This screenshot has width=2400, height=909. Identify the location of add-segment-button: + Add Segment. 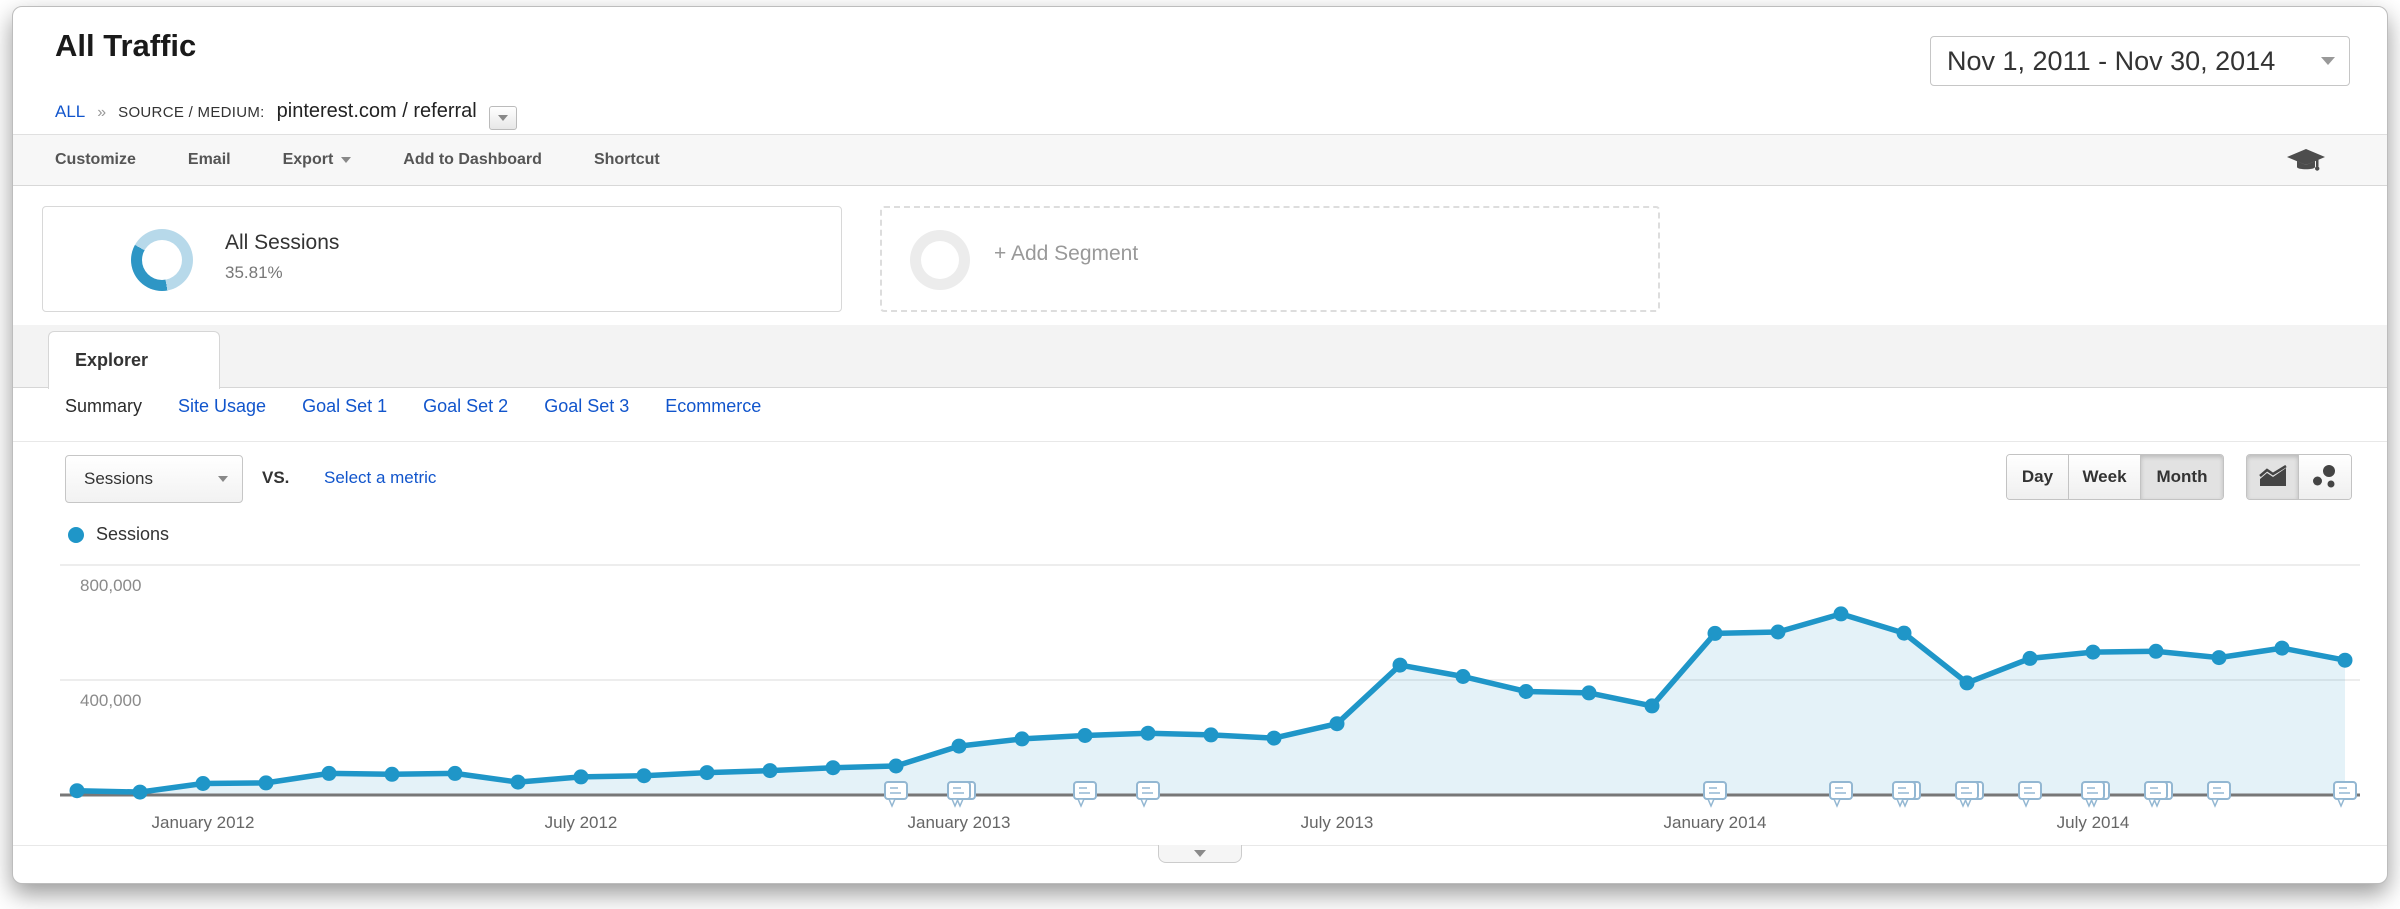
(1270, 259).